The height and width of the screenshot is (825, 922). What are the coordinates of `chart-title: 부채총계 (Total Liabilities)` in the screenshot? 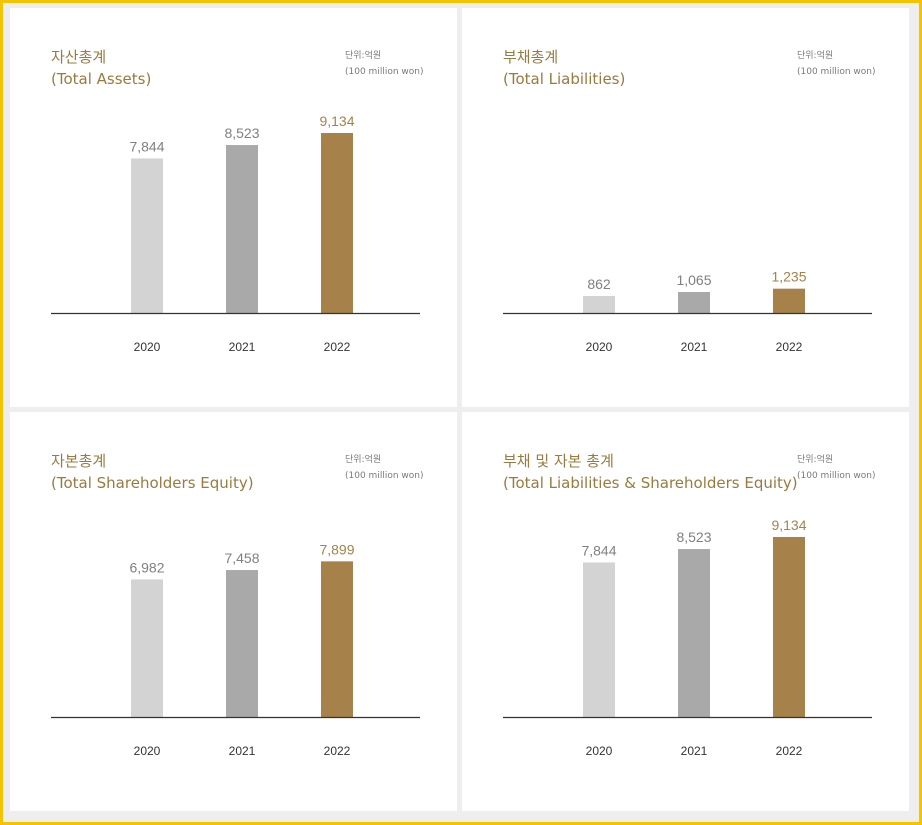 It's located at (564, 68).